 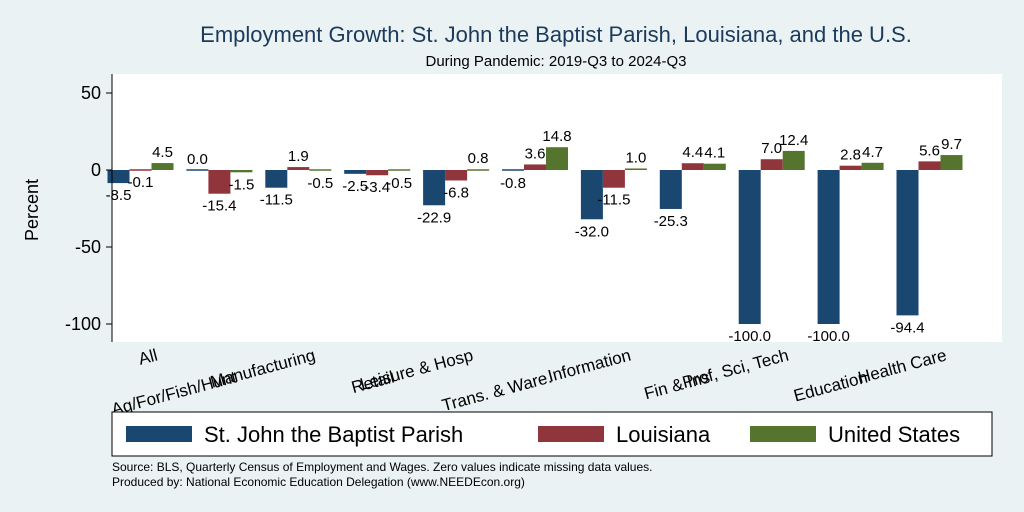 I want to click on category-label: Health Care, so click(x=902, y=367).